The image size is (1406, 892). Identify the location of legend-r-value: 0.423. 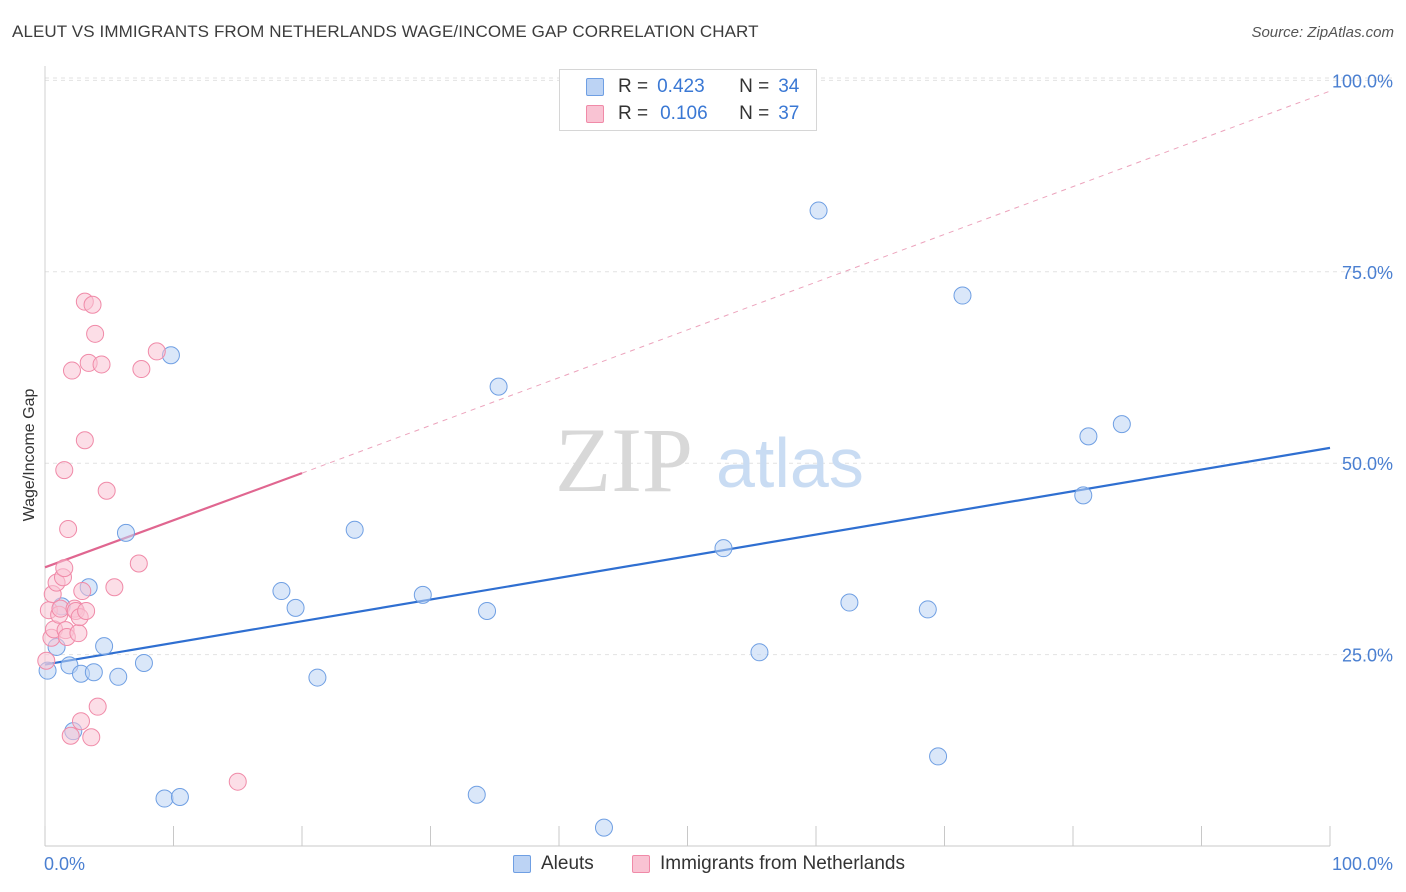
(681, 86).